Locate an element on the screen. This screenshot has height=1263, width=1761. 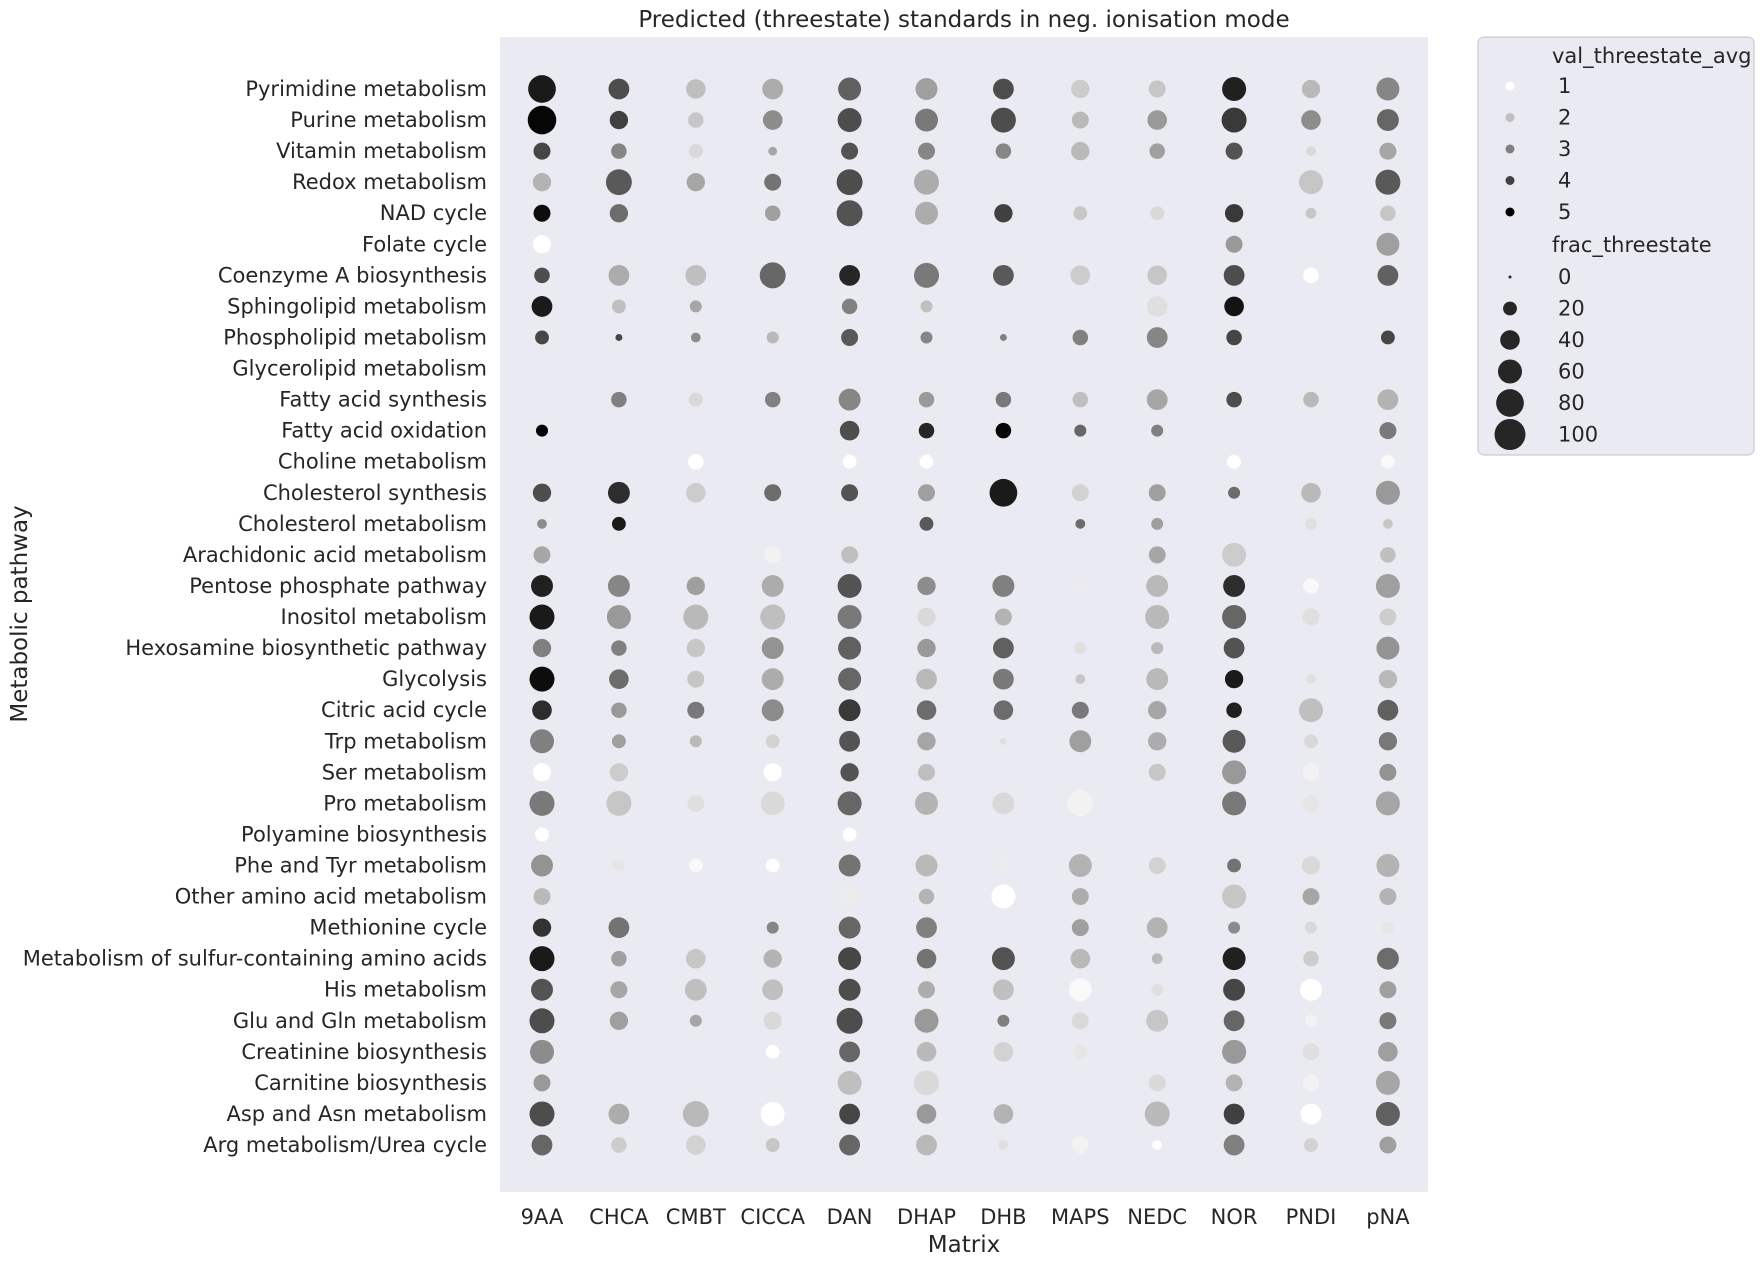
y-tick-glycerolipid-metabolism: Glycerolipid metabolism is located at coordinates (359, 369).